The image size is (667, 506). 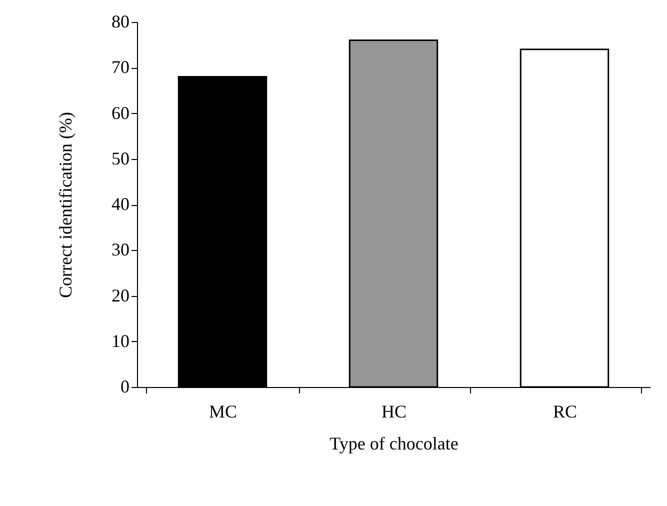 What do you see at coordinates (125, 386) in the screenshot?
I see `y-tick-label: 0` at bounding box center [125, 386].